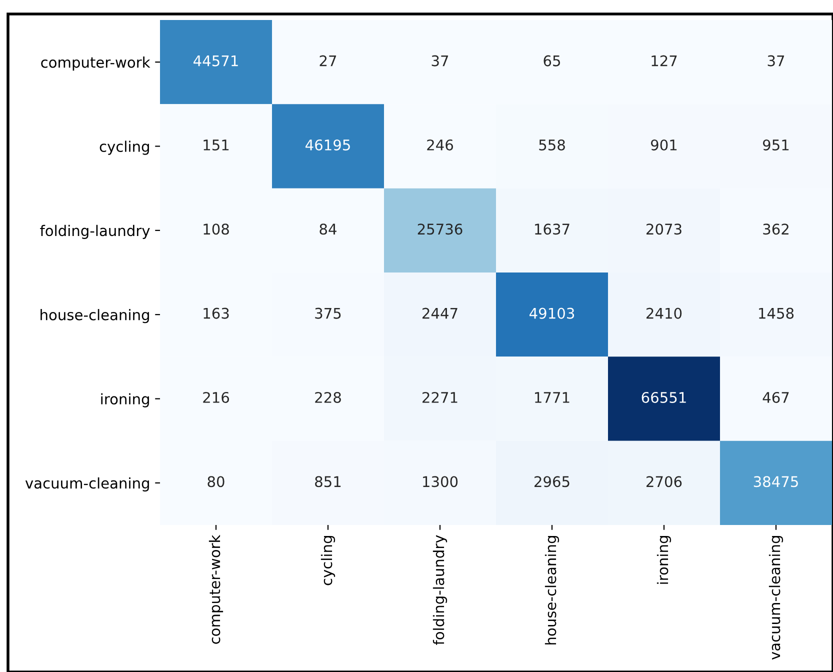  I want to click on data-label: 46195, so click(328, 144).